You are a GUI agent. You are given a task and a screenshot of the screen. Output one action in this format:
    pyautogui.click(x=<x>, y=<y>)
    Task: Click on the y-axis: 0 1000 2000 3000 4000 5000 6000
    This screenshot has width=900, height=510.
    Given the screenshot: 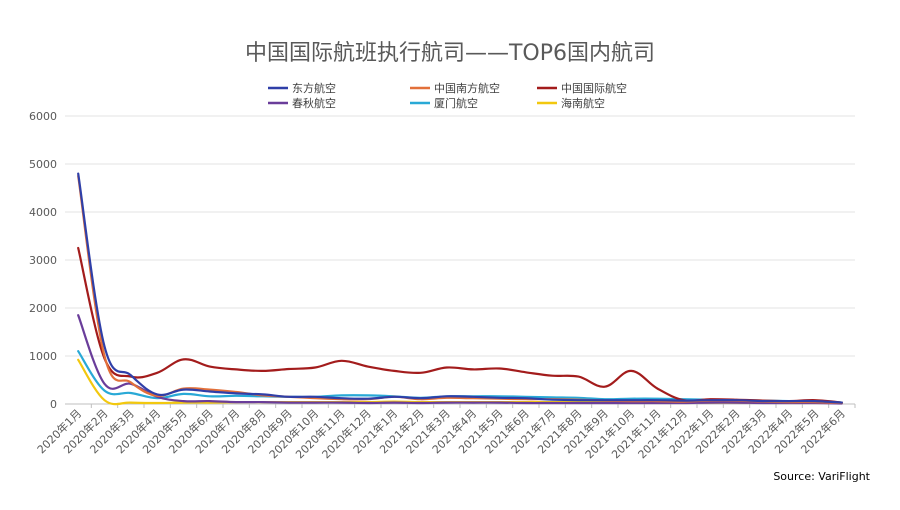 What is the action you would take?
    pyautogui.click(x=43, y=260)
    